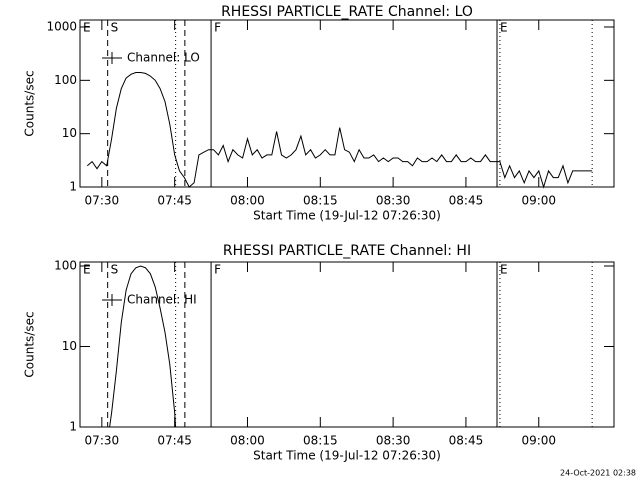  I want to click on legend-label: Channel: LO, so click(163, 58).